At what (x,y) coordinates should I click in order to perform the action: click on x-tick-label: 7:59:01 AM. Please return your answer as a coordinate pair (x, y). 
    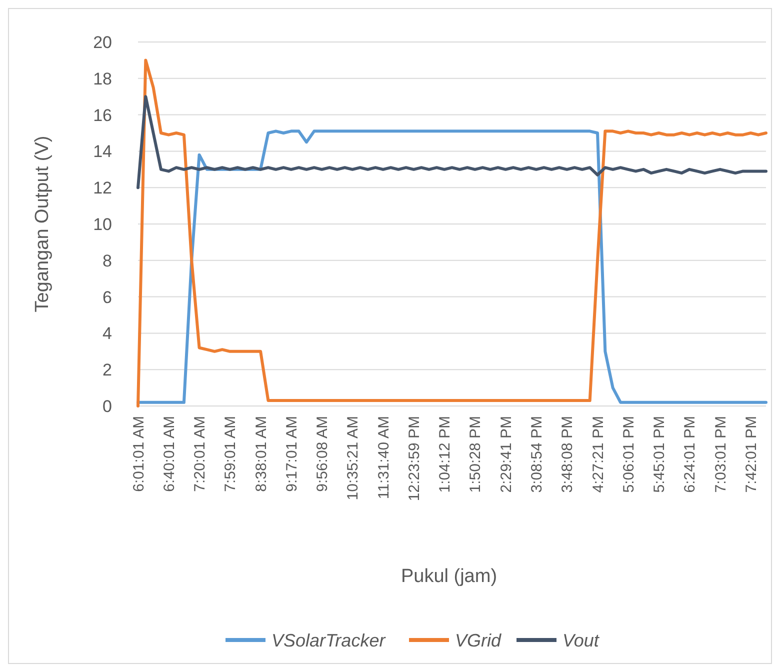
    Looking at the image, I should click on (231, 454).